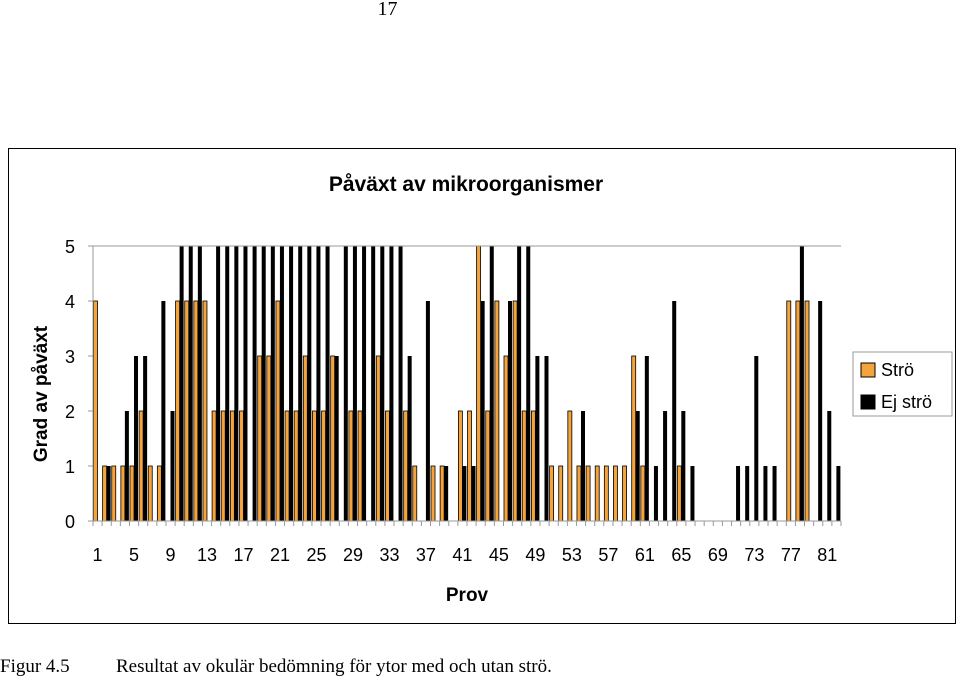 This screenshot has width=960, height=681. I want to click on x-tick-label: 65, so click(681, 555).